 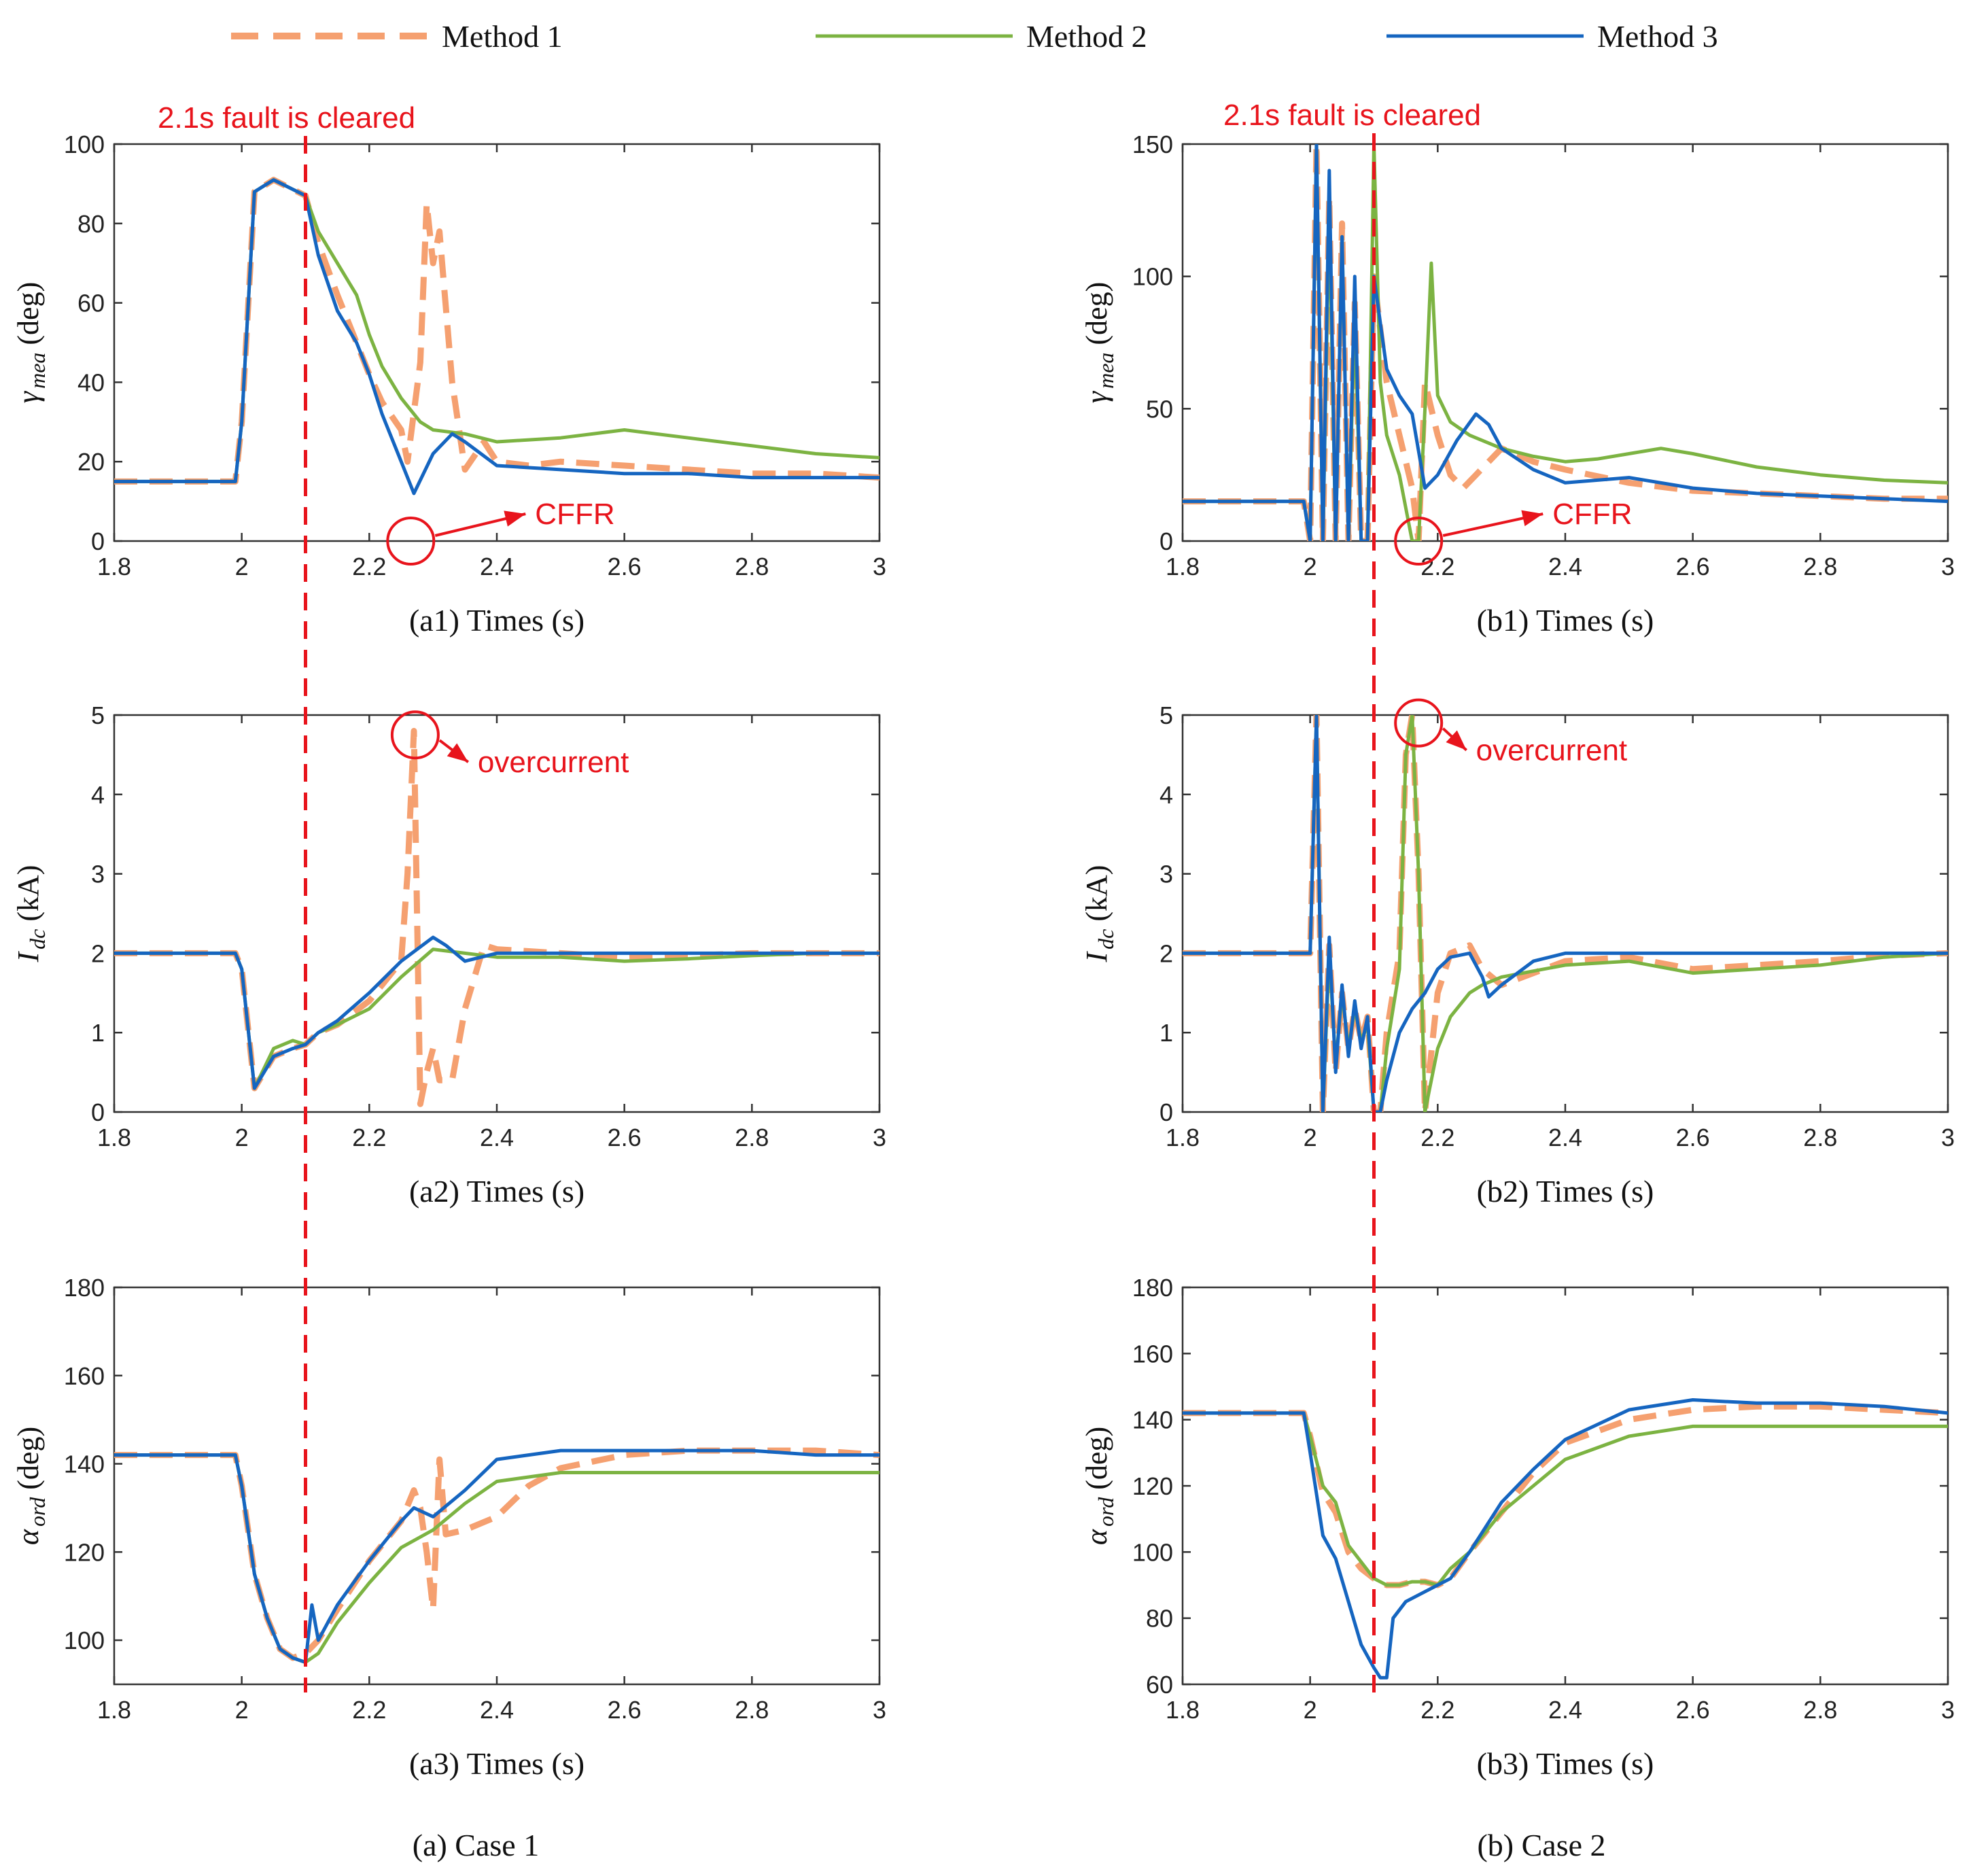 What do you see at coordinates (1541, 1845) in the screenshot?
I see `caption-b: (b) Case 2` at bounding box center [1541, 1845].